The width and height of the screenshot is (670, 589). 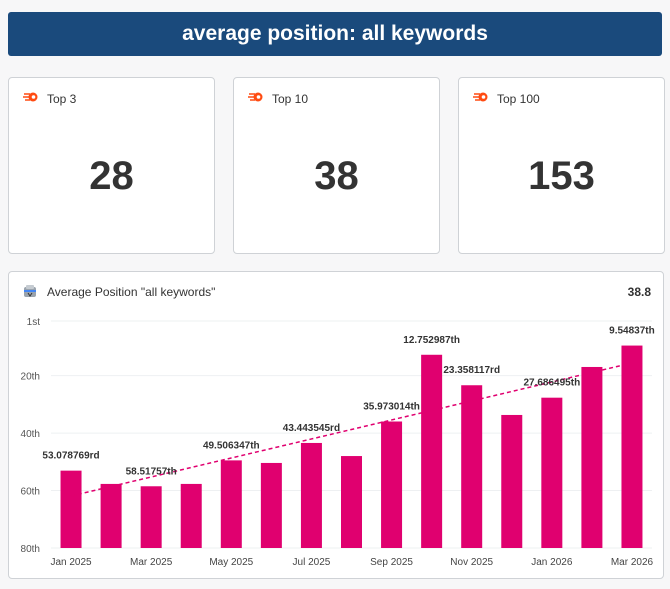 What do you see at coordinates (335, 34) in the screenshot?
I see `dashboard-title: average position: all keywords` at bounding box center [335, 34].